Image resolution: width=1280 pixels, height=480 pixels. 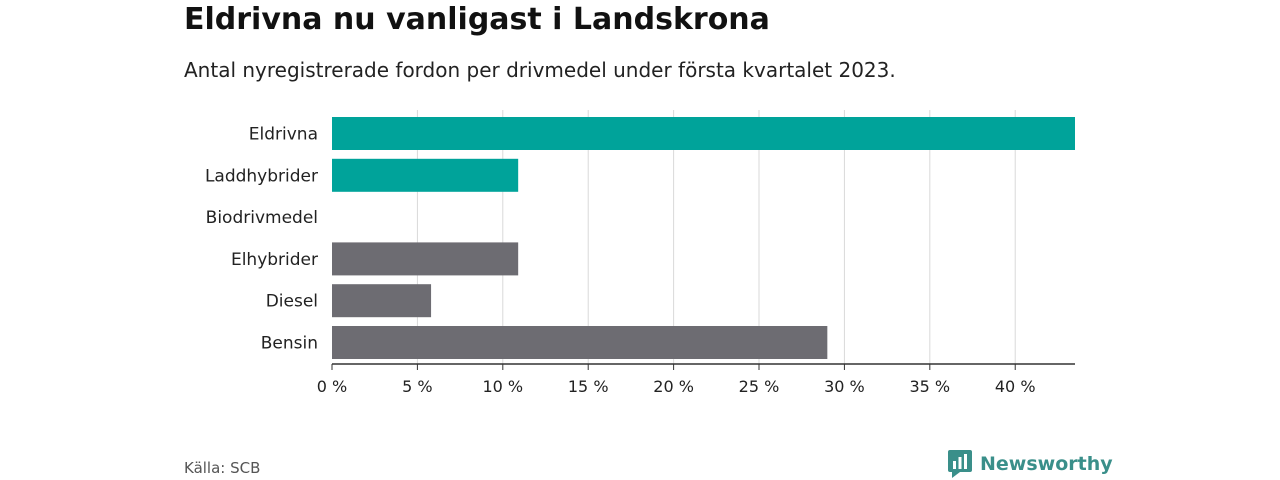 I want to click on x-tick-label: 0 %, so click(x=332, y=386).